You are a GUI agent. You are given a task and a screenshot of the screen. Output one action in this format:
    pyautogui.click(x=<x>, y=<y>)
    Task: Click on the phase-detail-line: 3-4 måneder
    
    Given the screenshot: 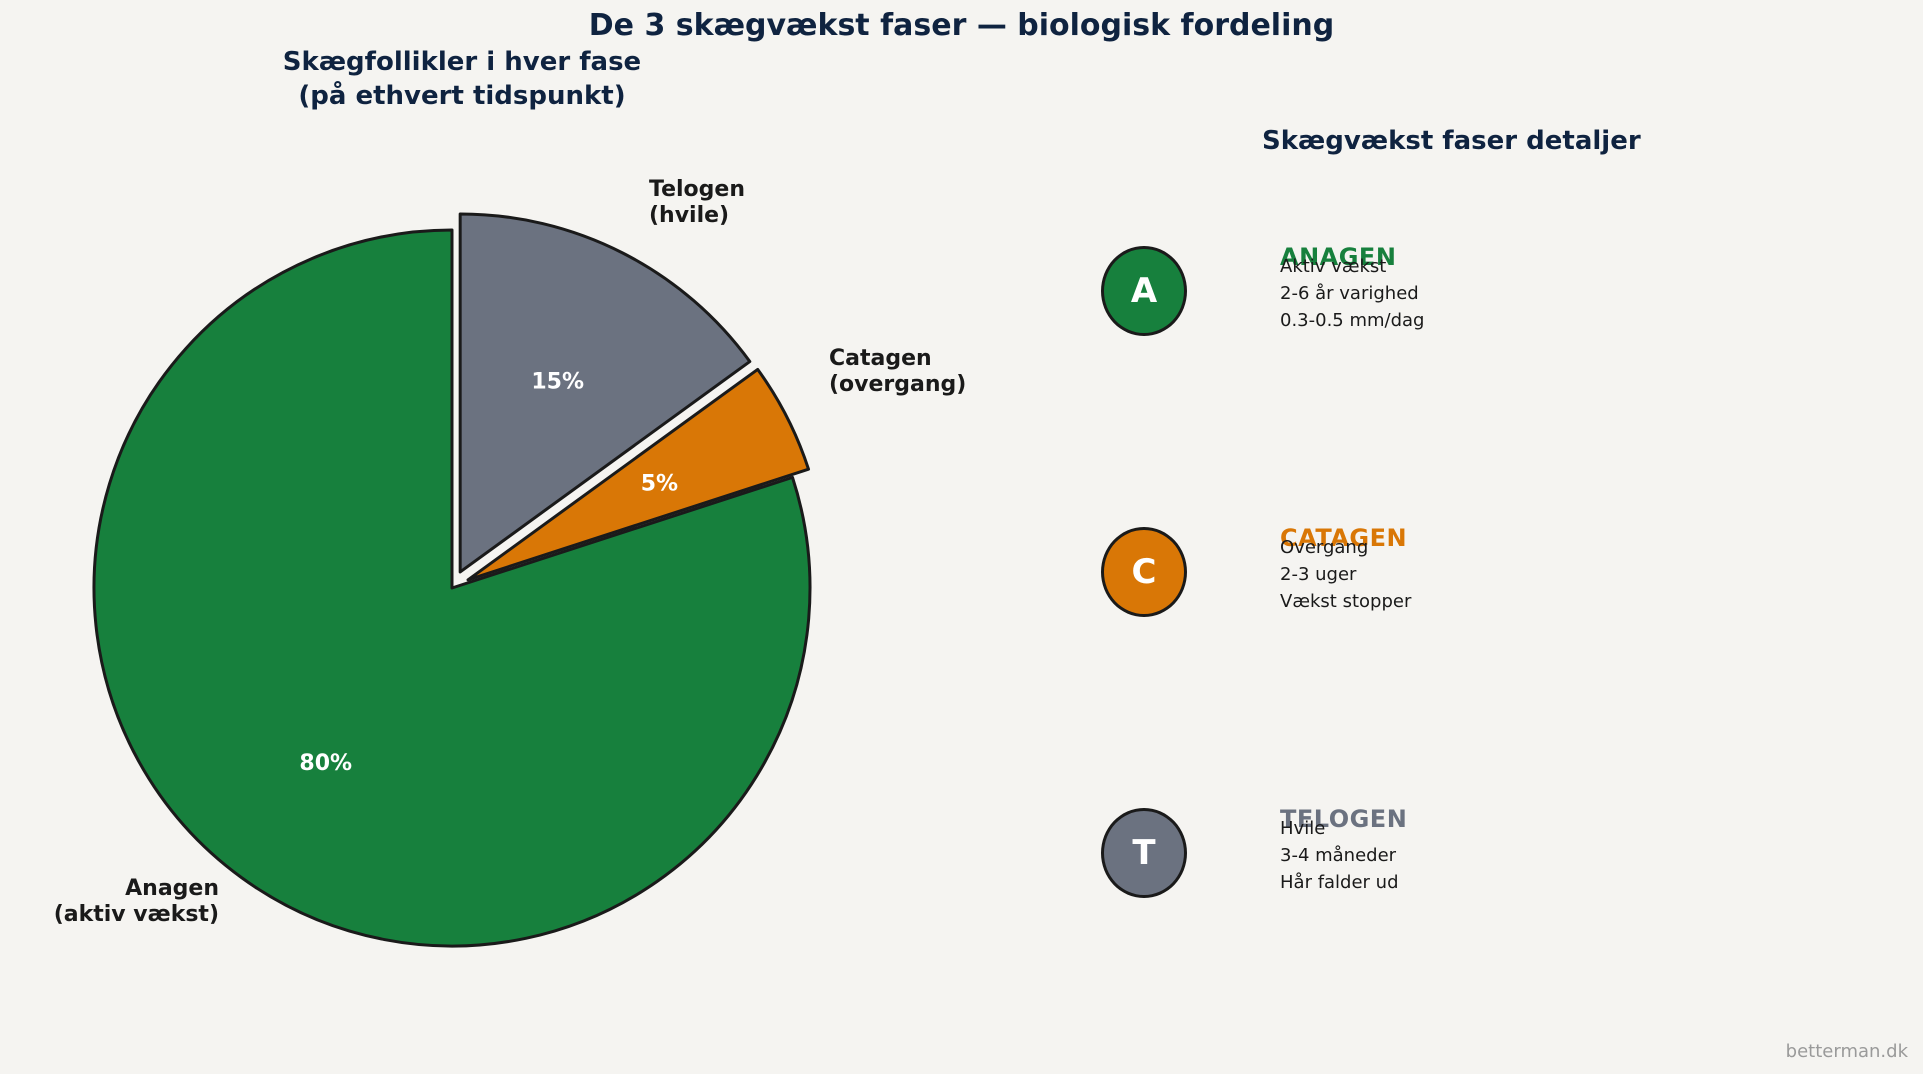 What is the action you would take?
    pyautogui.click(x=1338, y=855)
    